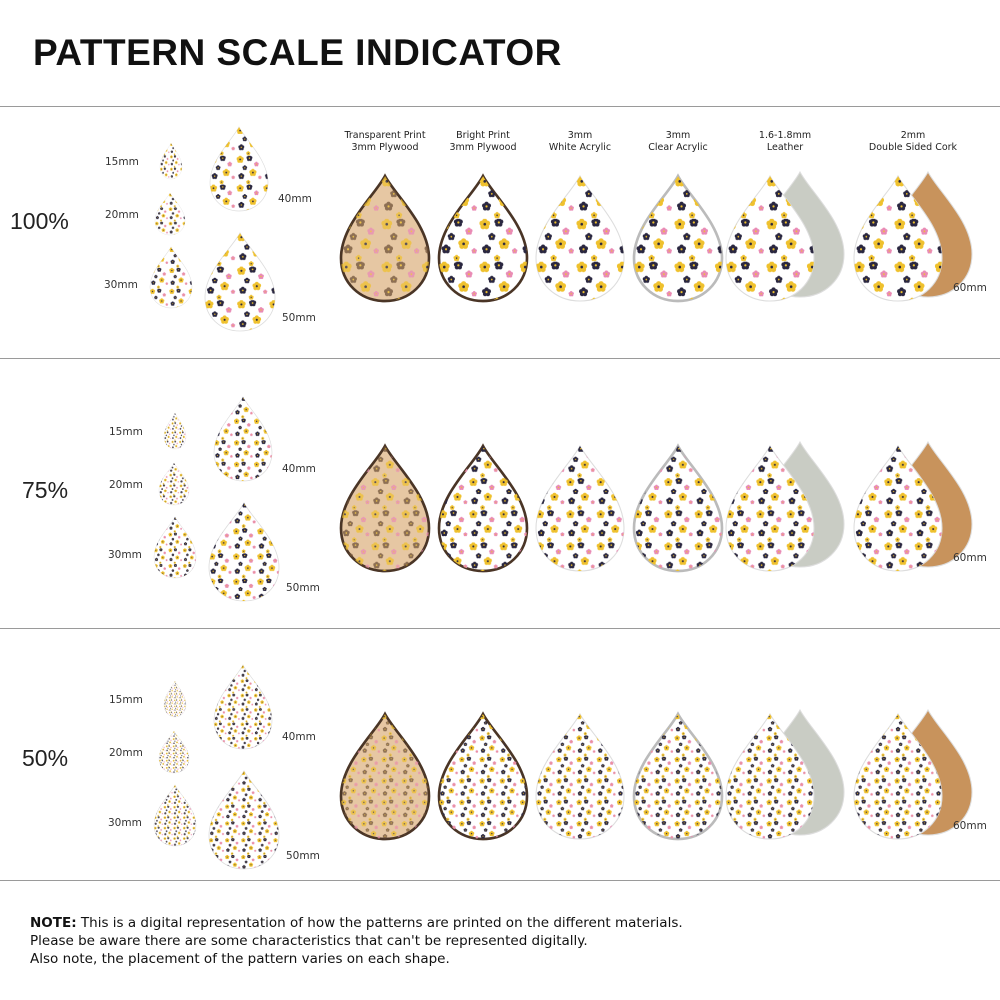 The width and height of the screenshot is (1000, 1000). I want to click on note-label: NOTE:, so click(53, 923).